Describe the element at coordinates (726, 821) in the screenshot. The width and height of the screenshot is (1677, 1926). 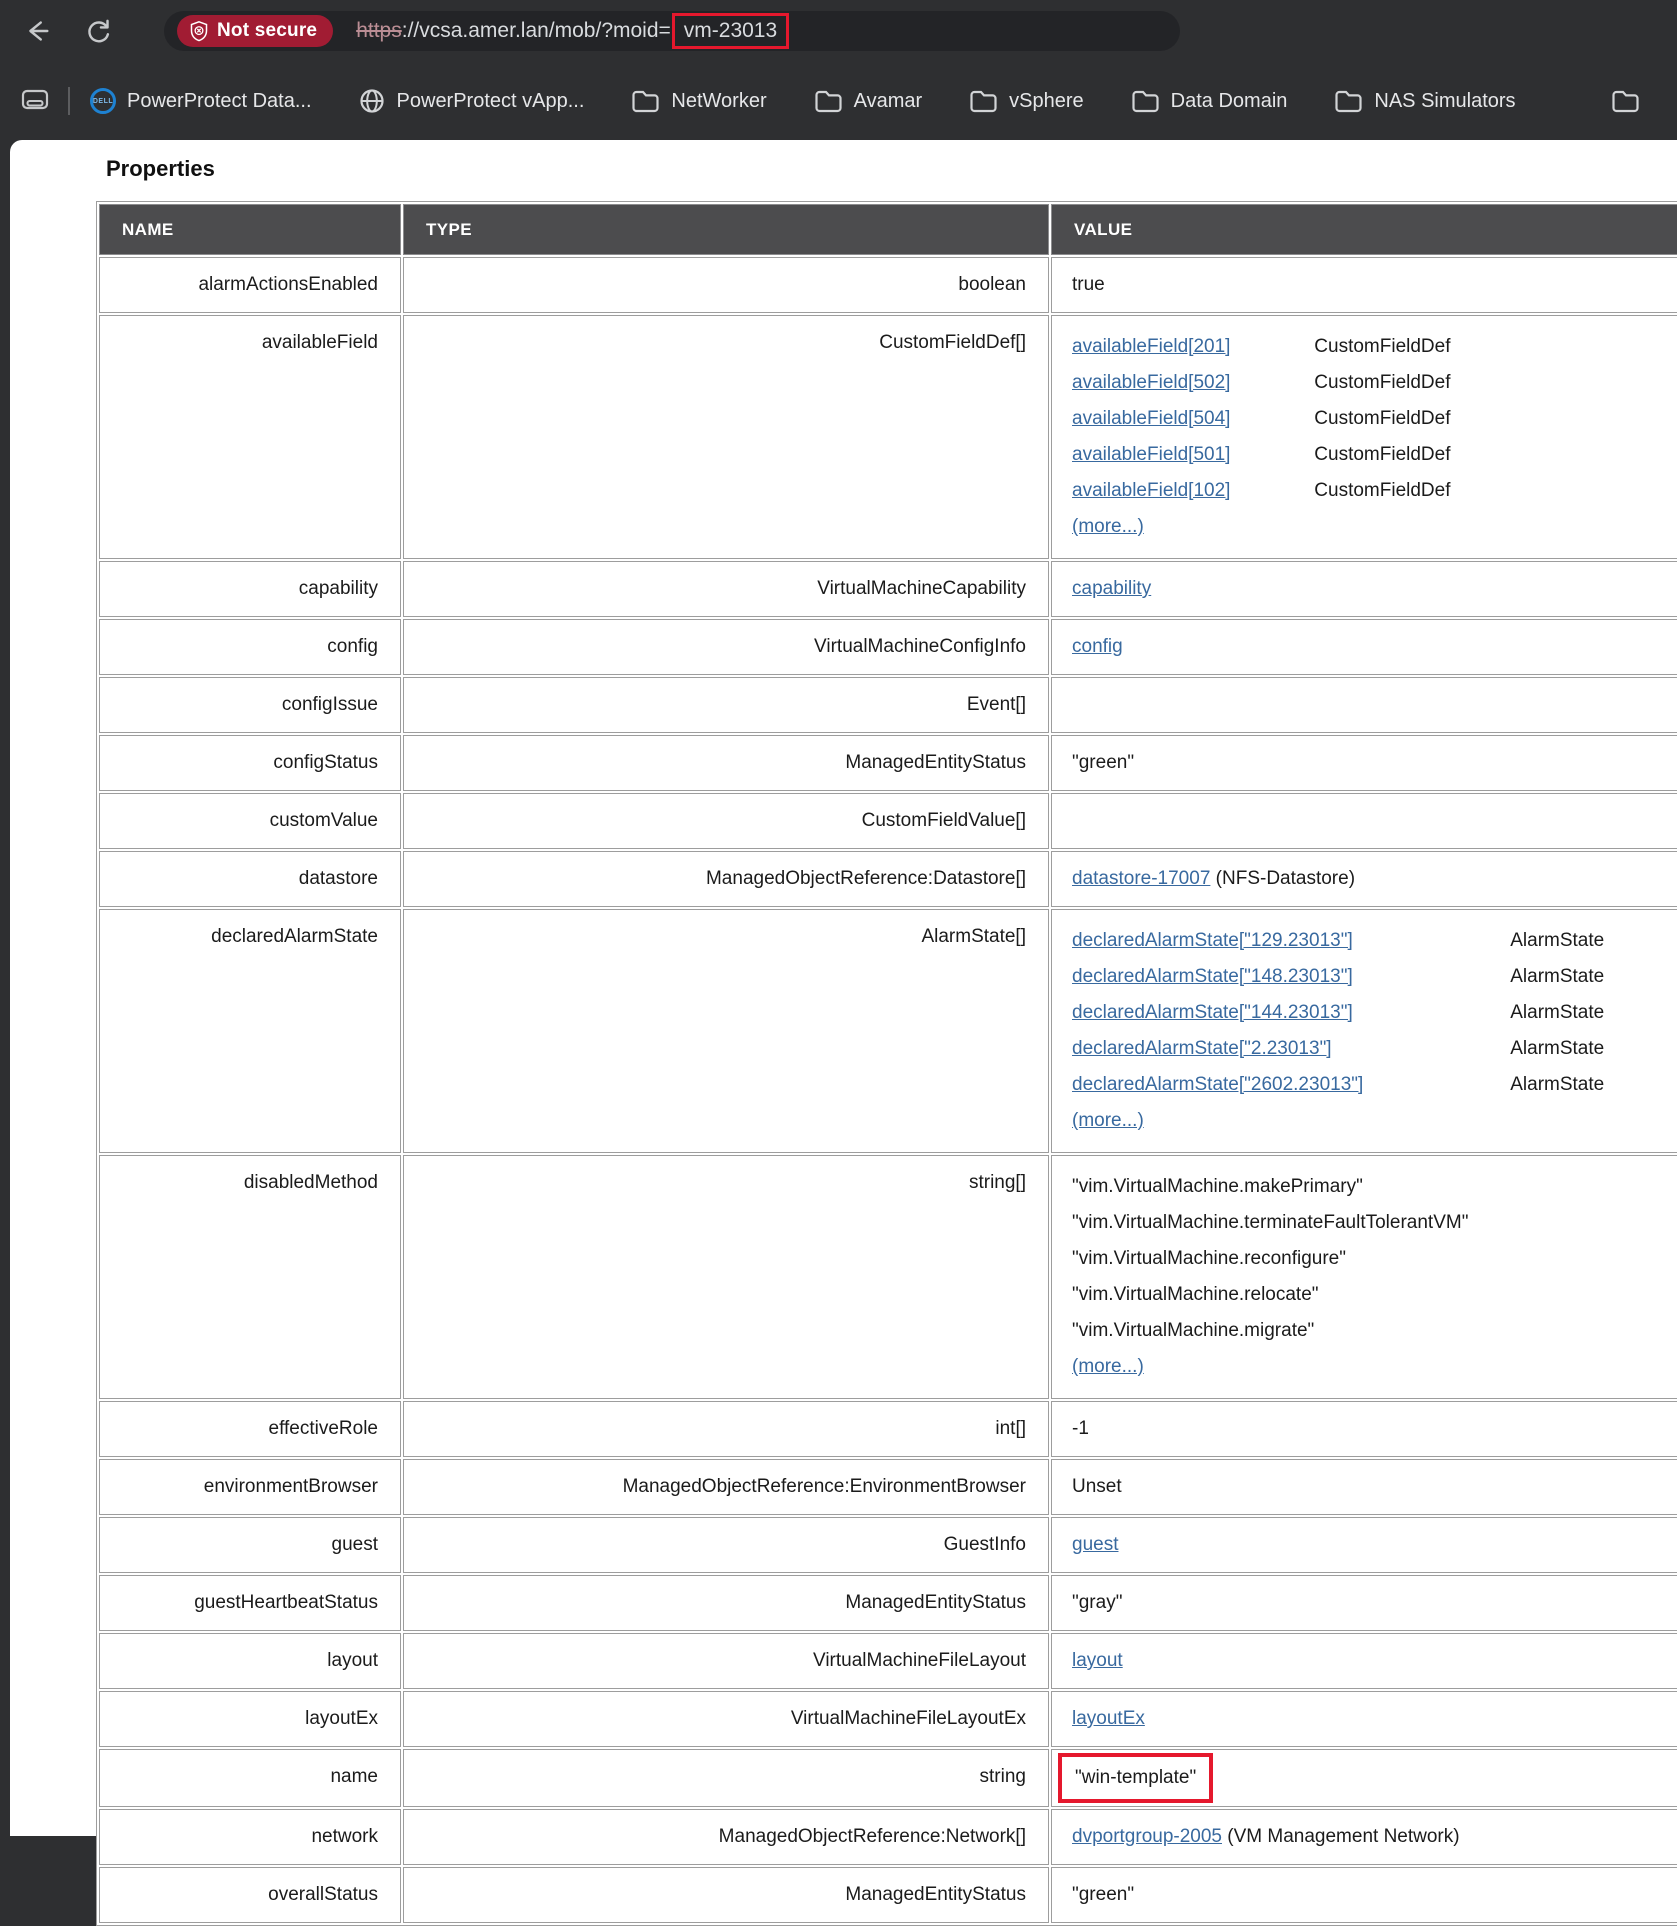
I see `prop-type-cell: CustomFieldValue[]` at that location.